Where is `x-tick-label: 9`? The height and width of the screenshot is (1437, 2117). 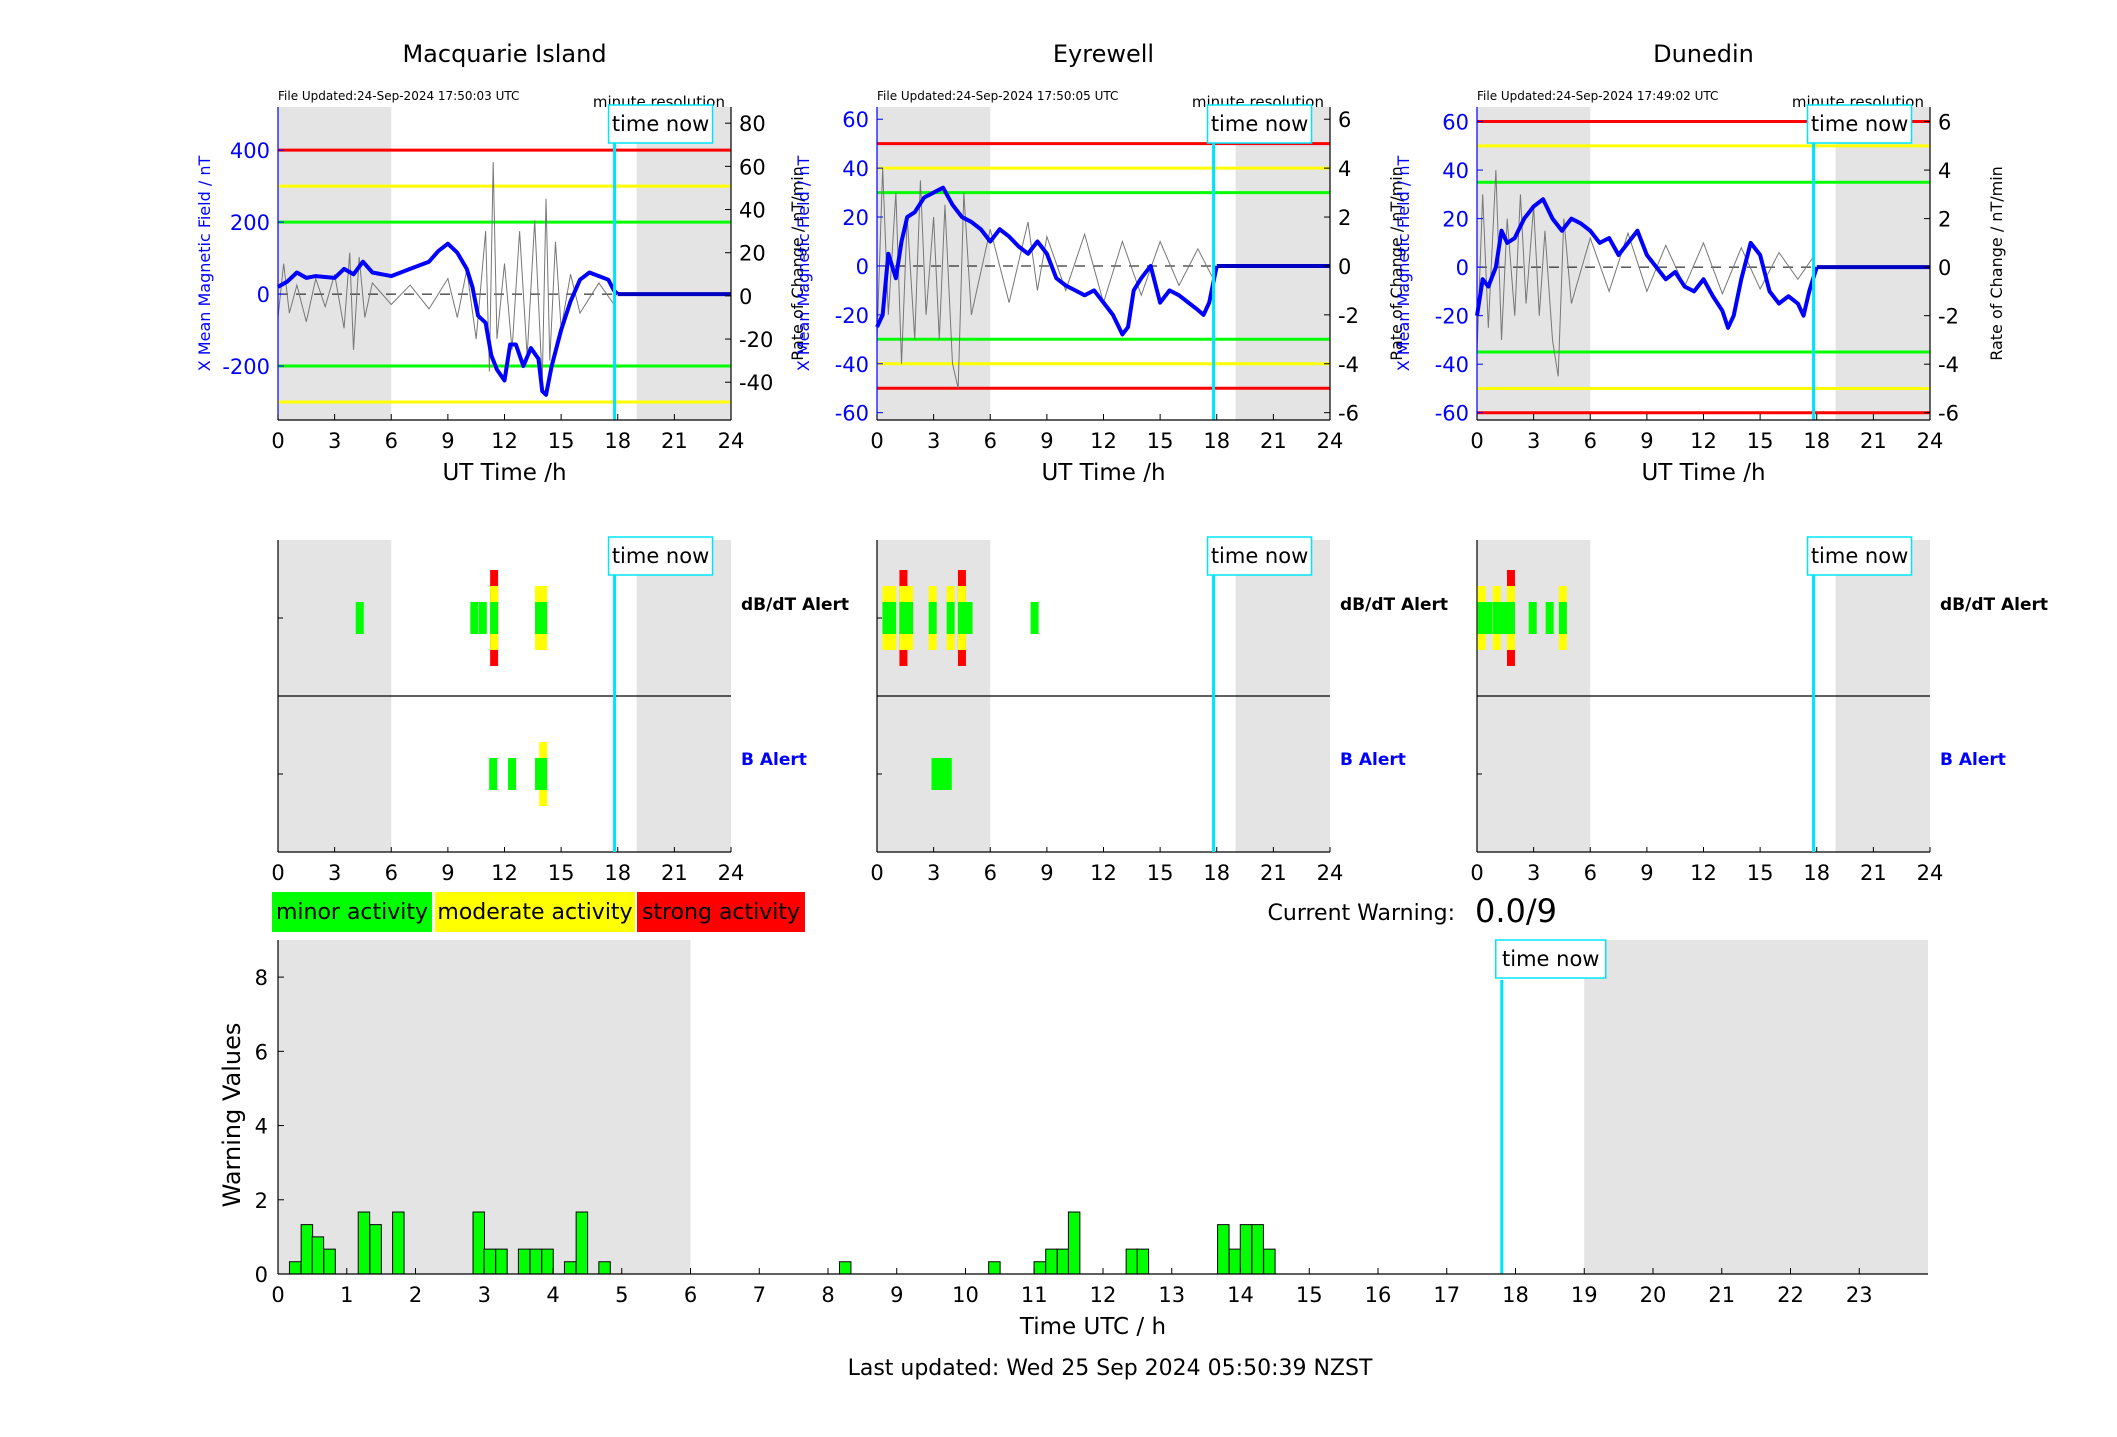
x-tick-label: 9 is located at coordinates (1046, 441).